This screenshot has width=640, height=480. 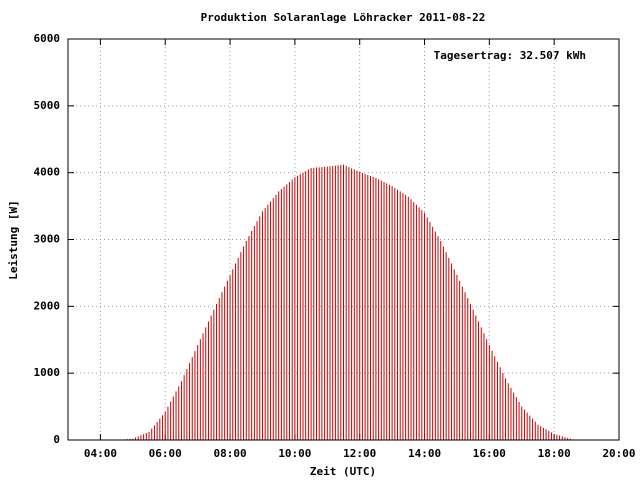 What do you see at coordinates (343, 471) in the screenshot?
I see `x-axis-label: Zeit (UTC)` at bounding box center [343, 471].